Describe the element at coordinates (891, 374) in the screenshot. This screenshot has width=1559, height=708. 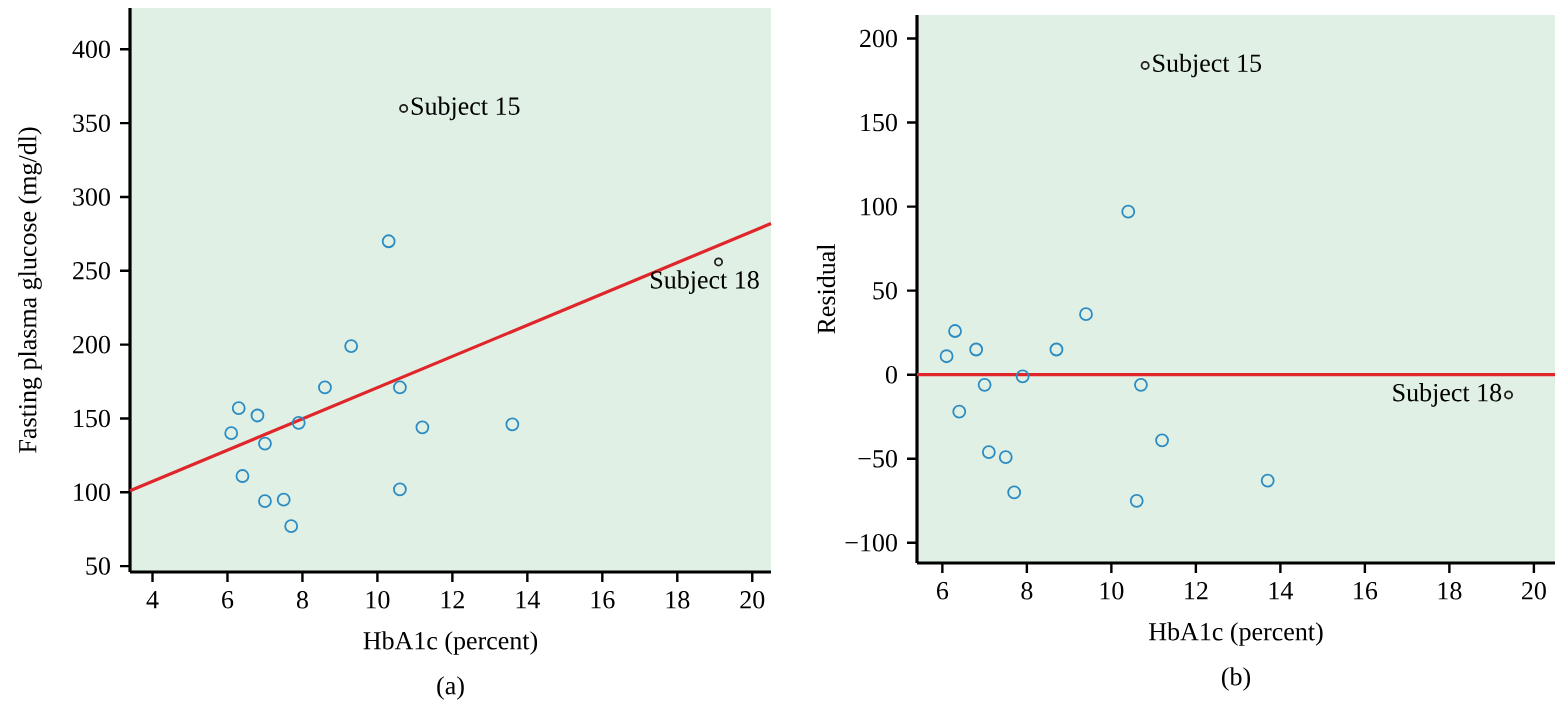
I see `y-tick-label: 0` at that location.